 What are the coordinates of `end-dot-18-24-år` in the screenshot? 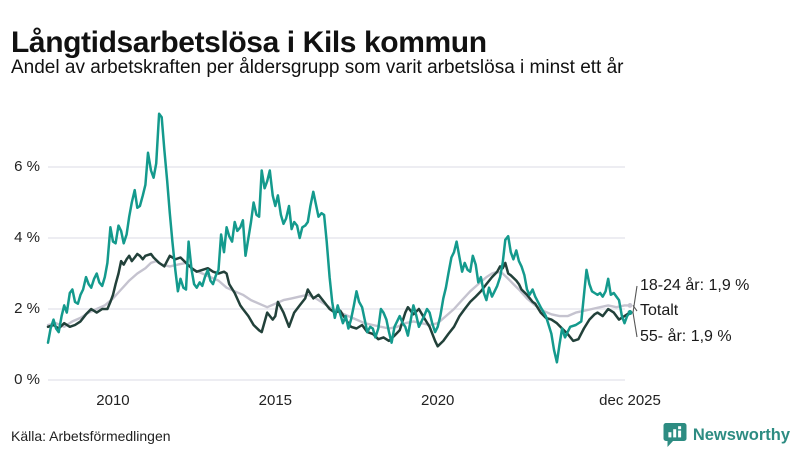 It's located at (630, 312).